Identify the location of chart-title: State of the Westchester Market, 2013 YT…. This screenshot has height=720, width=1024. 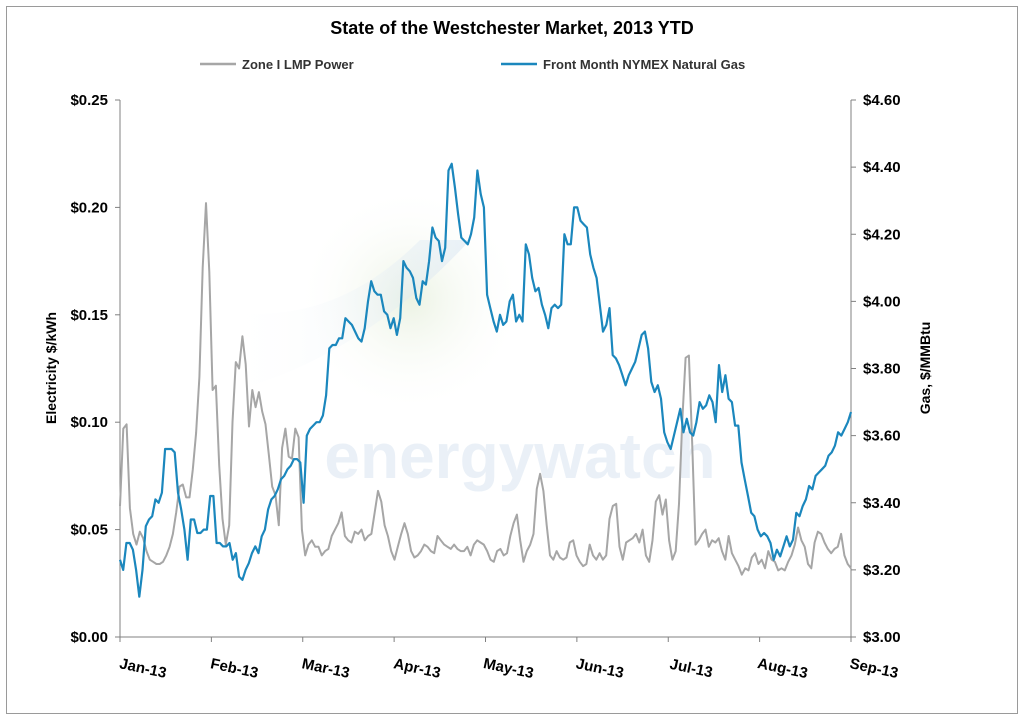
(511, 28).